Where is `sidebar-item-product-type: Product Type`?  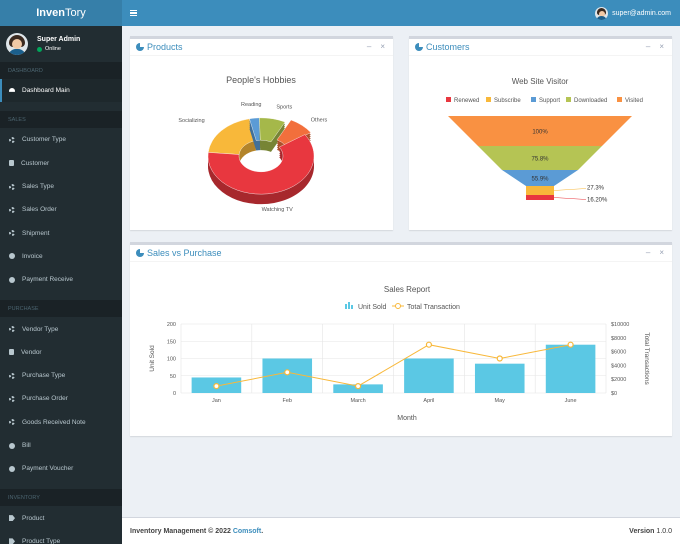
sidebar-item-product-type: Product Type is located at coordinates (61, 537).